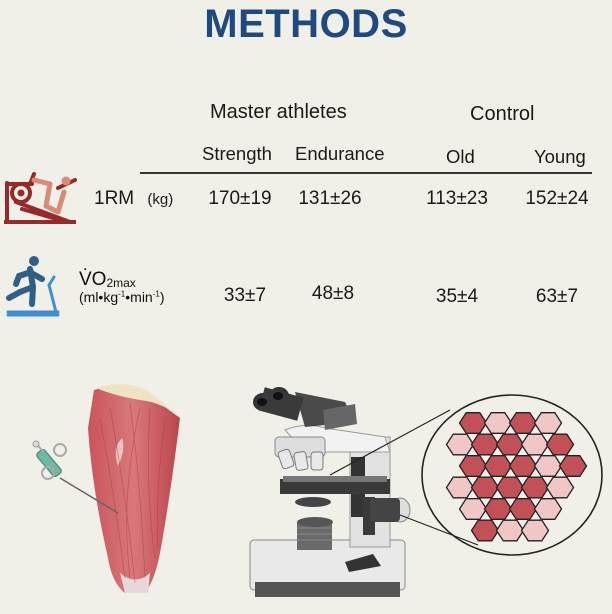 This screenshot has width=612, height=614. Describe the element at coordinates (306, 24) in the screenshot. I see `page-title: METHODS` at that location.